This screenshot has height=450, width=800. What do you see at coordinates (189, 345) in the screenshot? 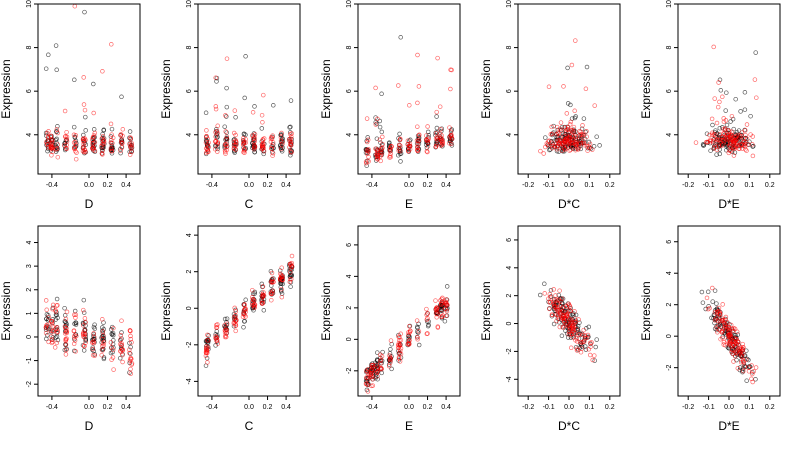
I see `y-tick-label: -2` at bounding box center [189, 345].